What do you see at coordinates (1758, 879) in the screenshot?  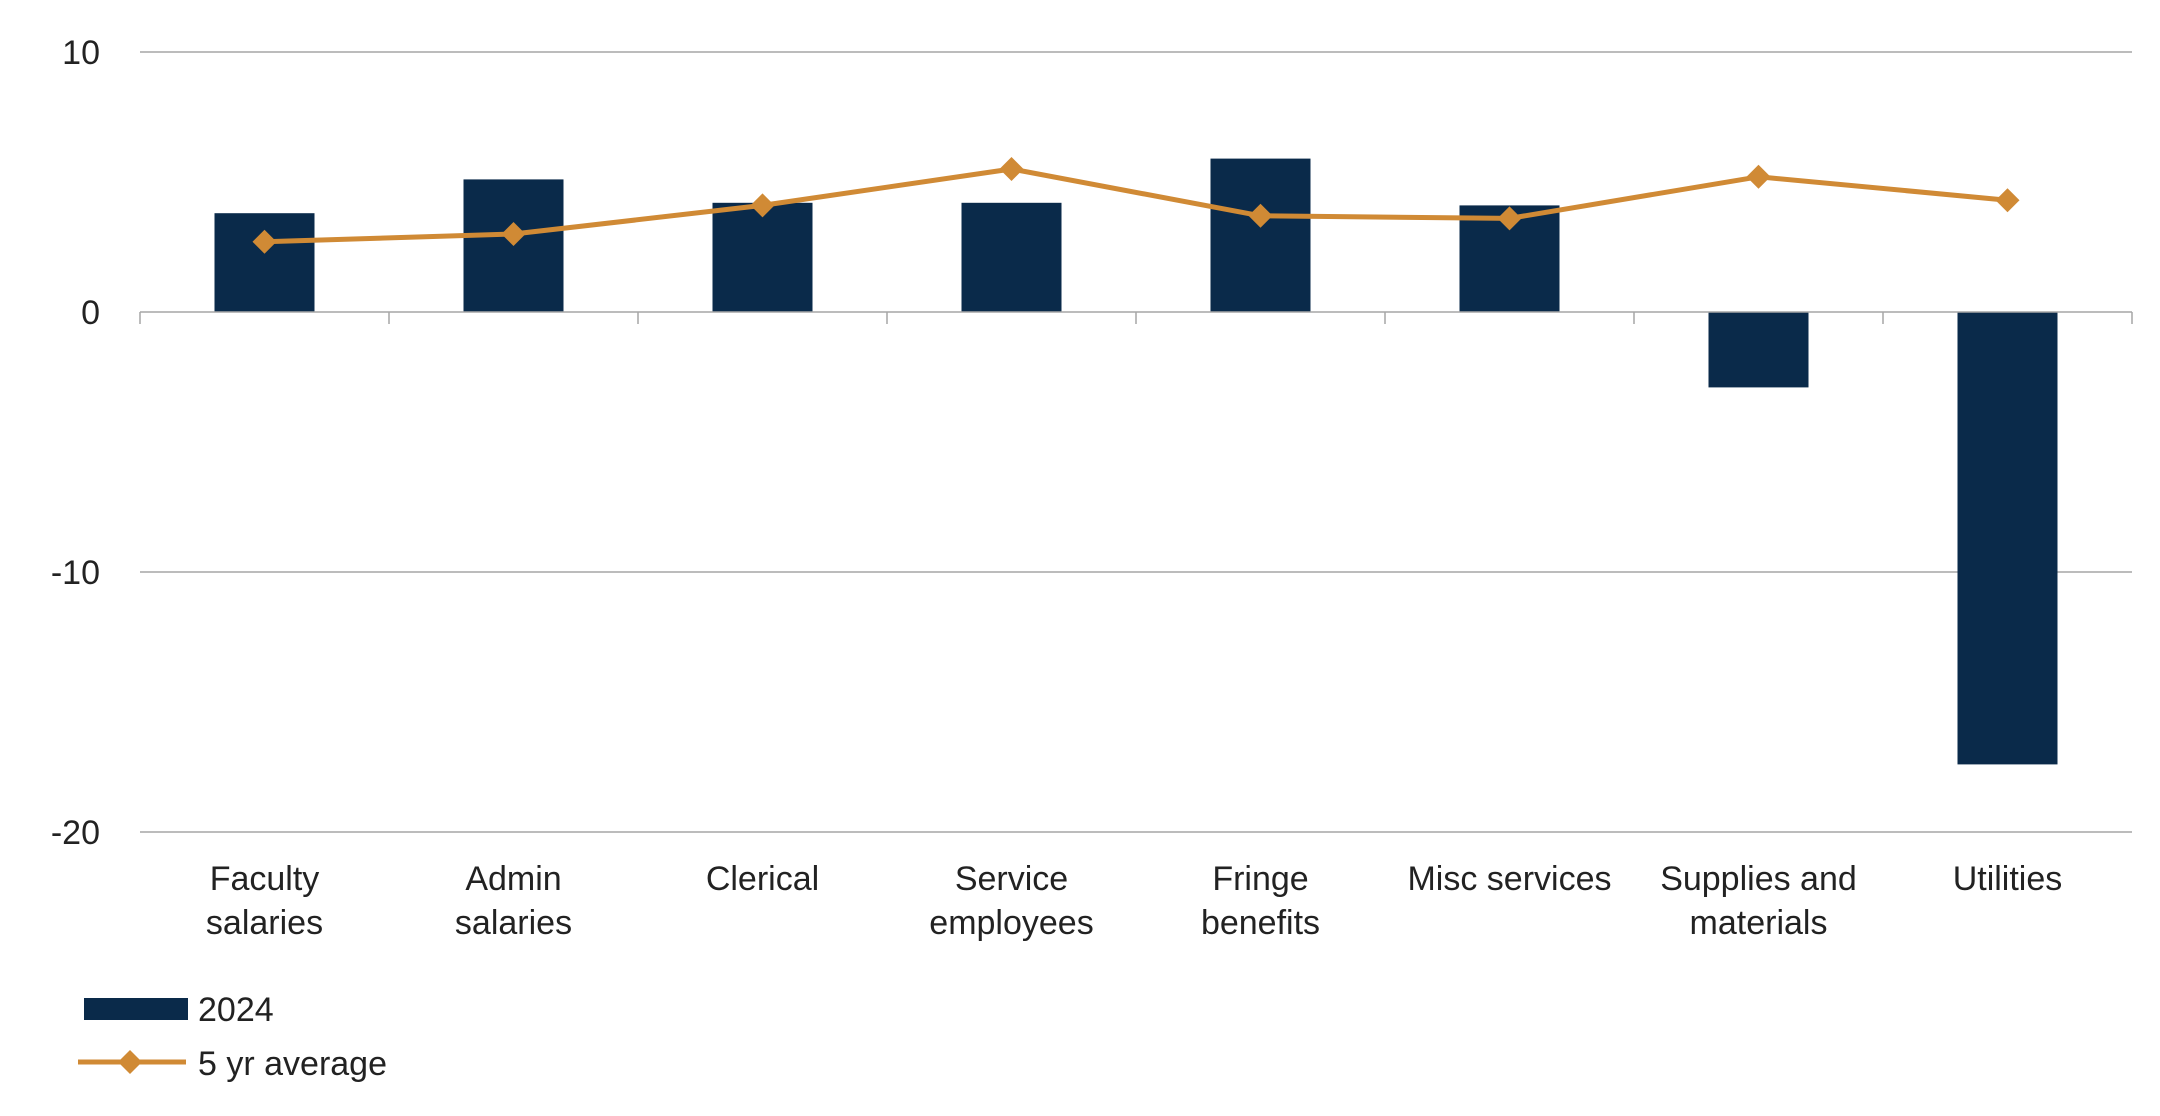 I see `x-category-label-line: Supplies and` at bounding box center [1758, 879].